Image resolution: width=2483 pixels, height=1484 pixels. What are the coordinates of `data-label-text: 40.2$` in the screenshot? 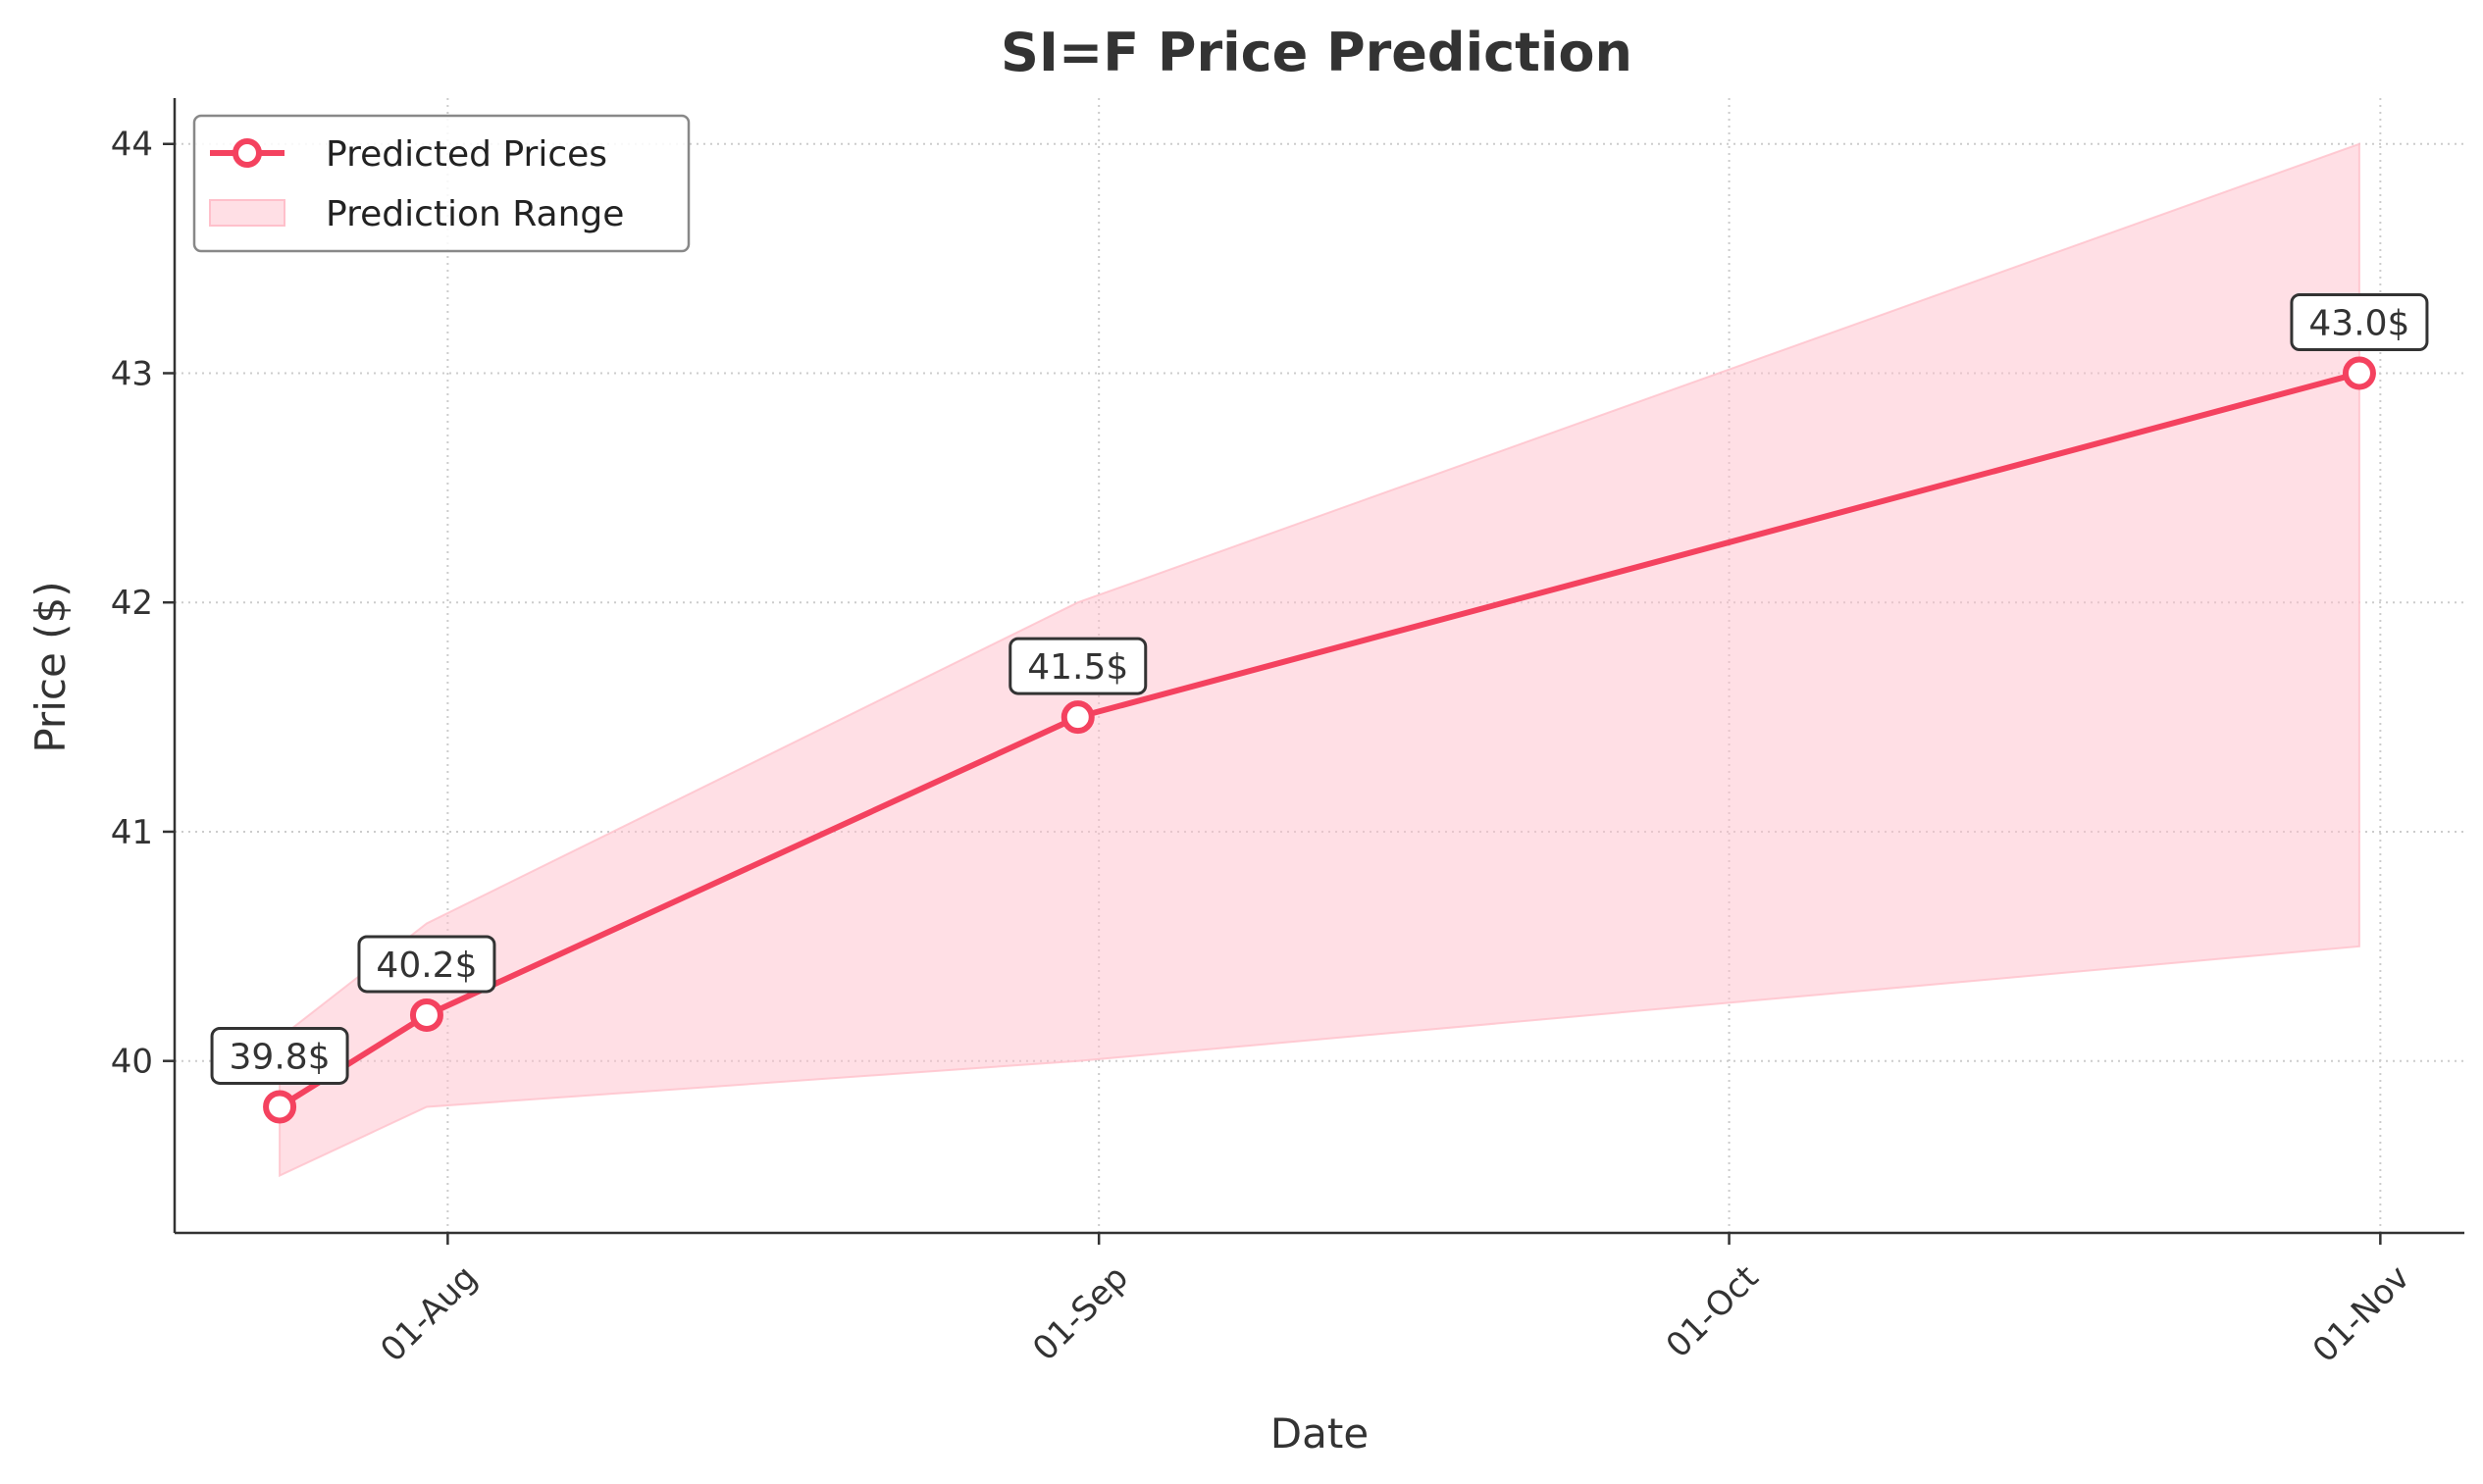 It's located at (426, 966).